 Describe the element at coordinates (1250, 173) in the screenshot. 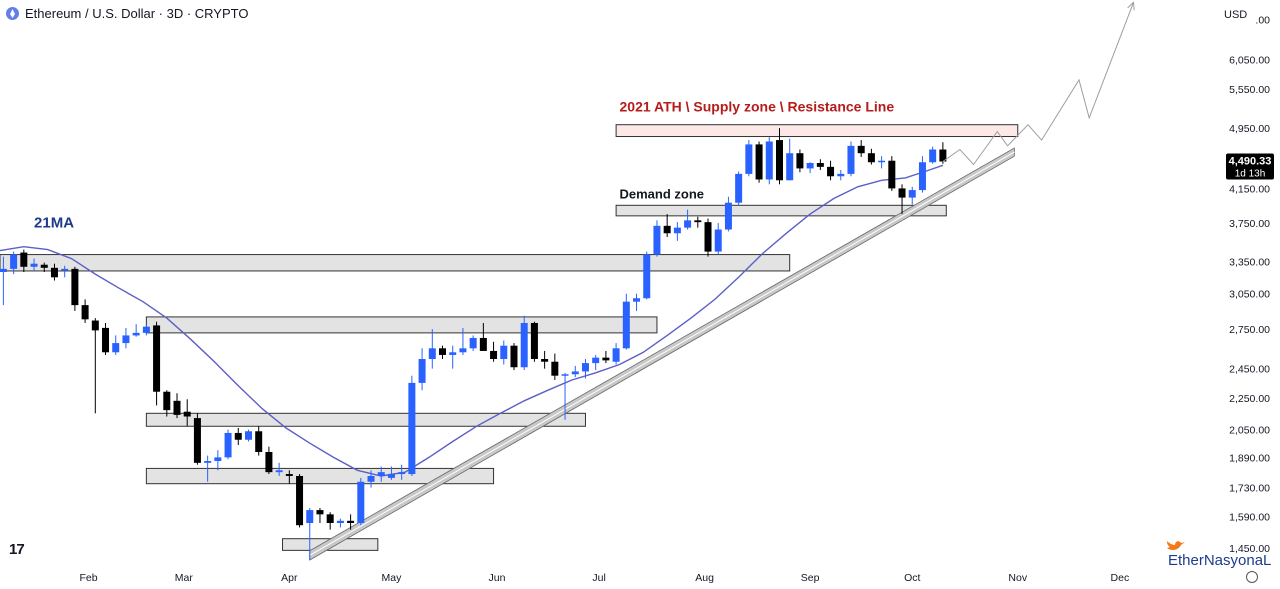

I see `price-tag-countdown: 1d 13h` at that location.